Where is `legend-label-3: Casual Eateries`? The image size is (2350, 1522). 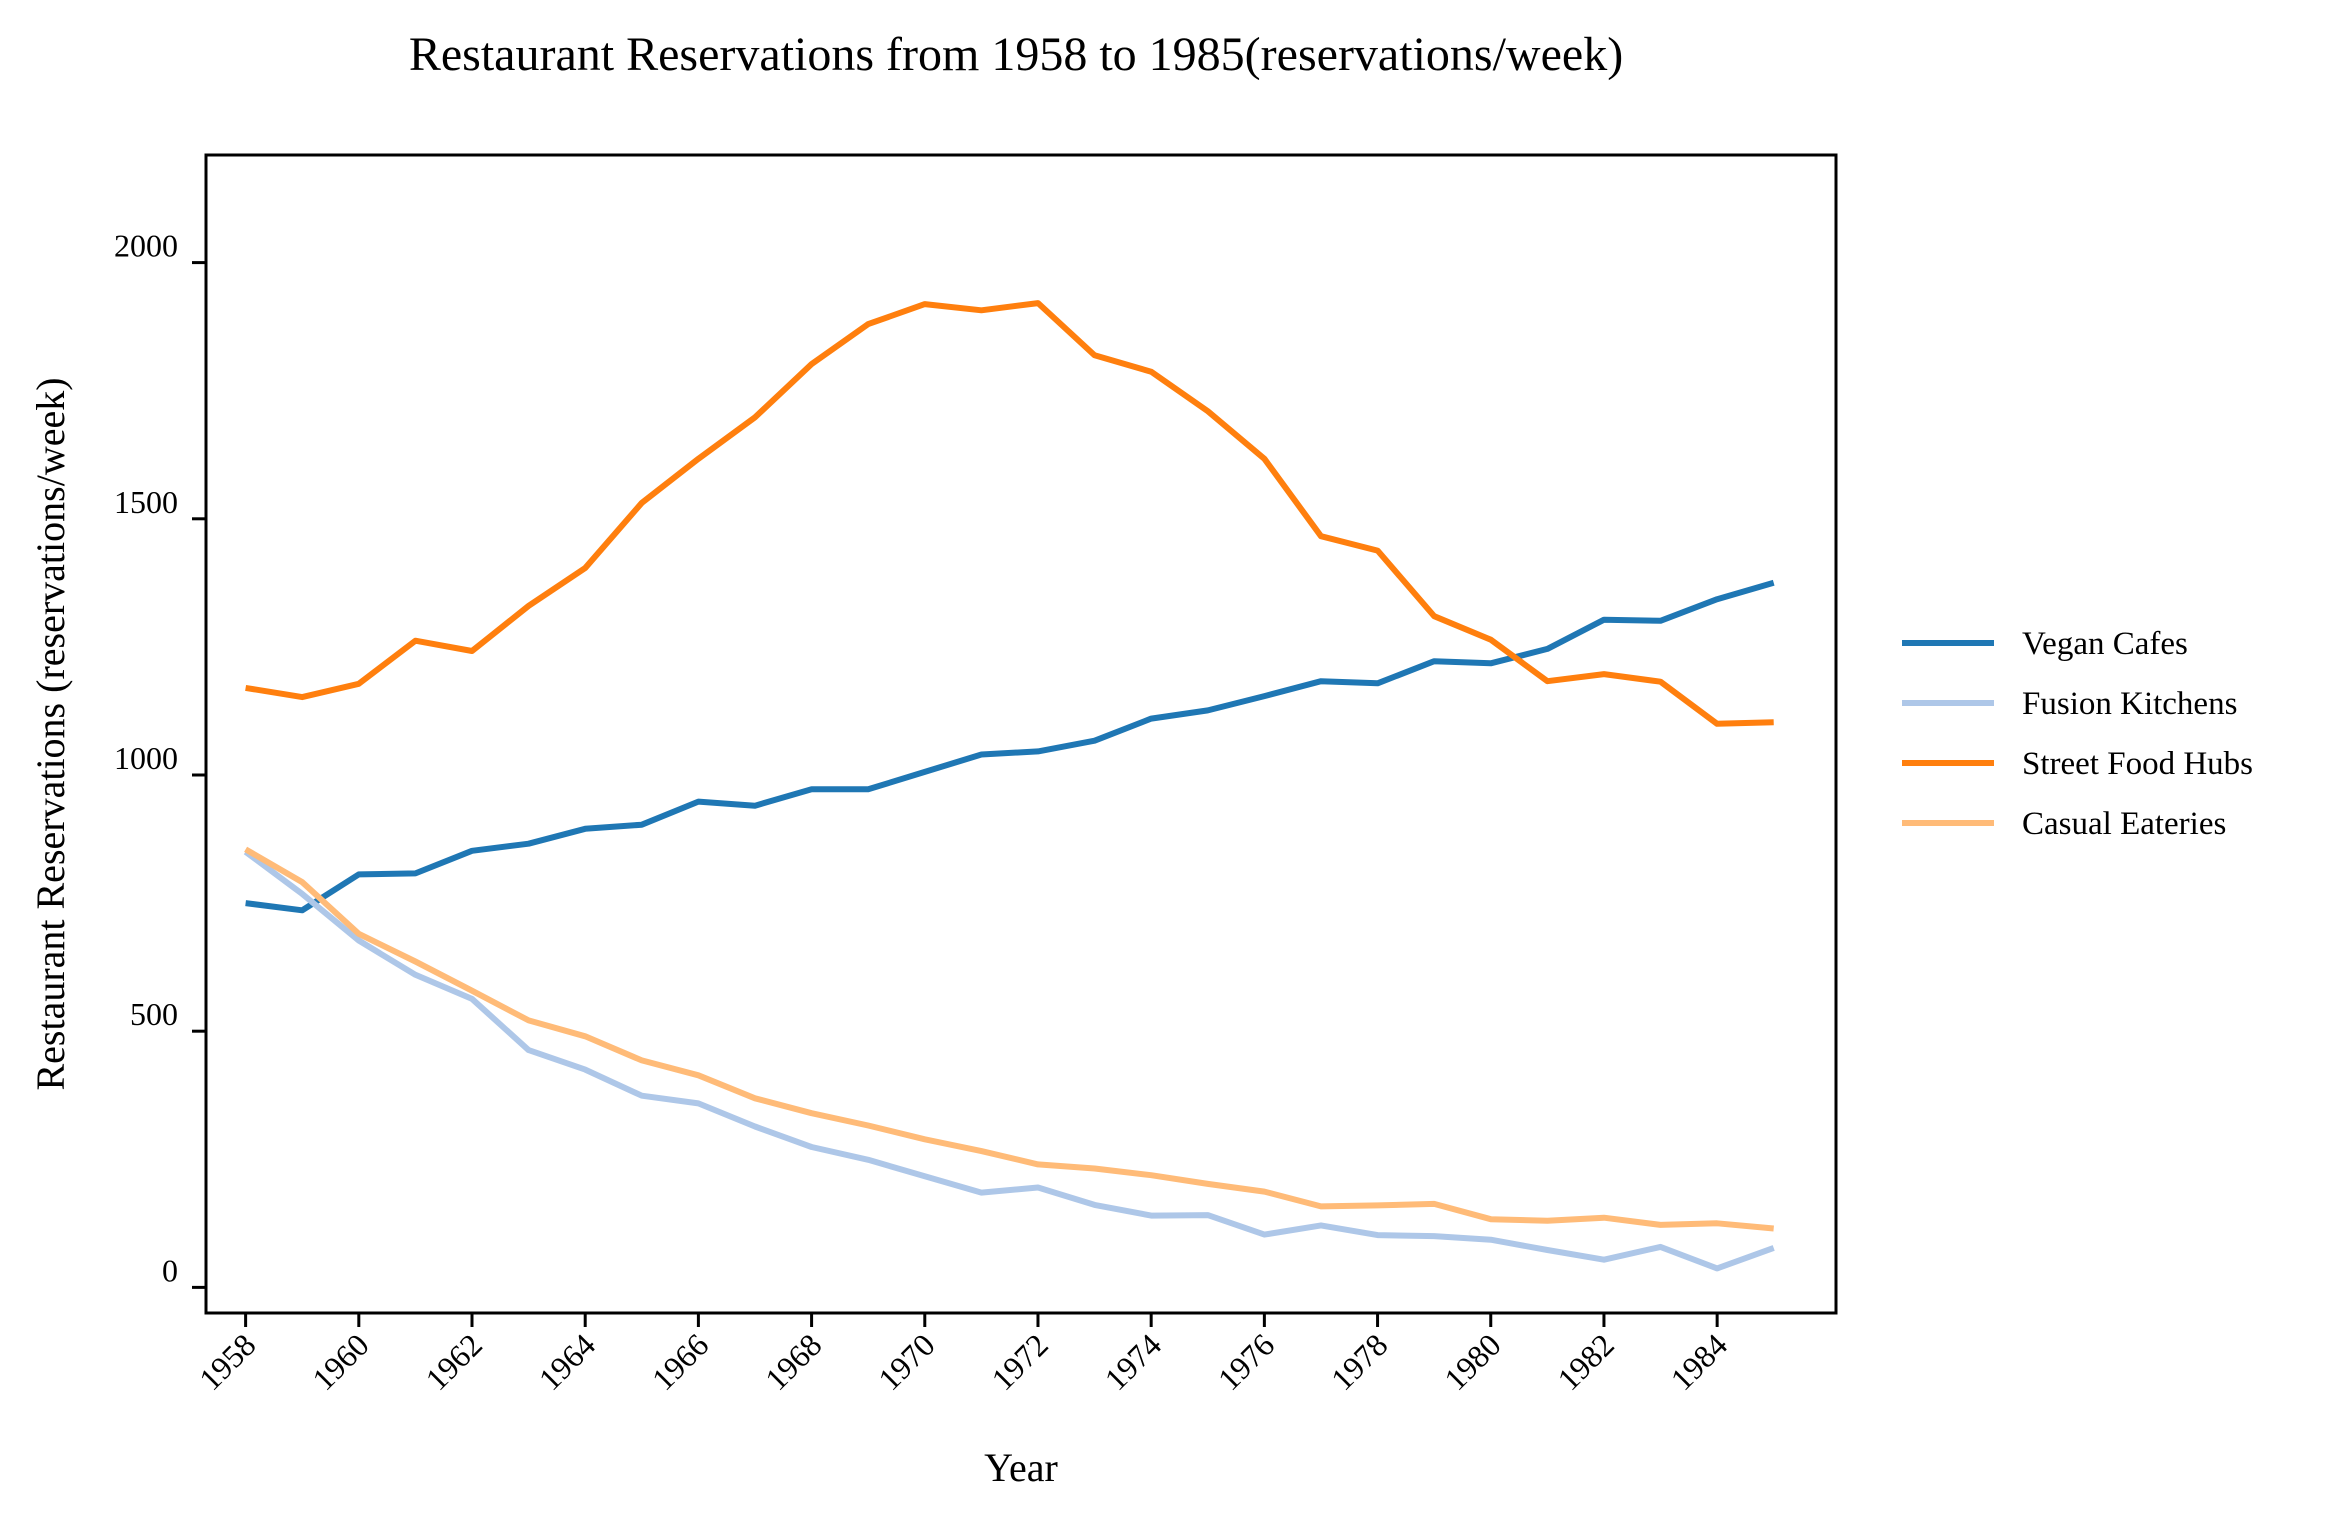 legend-label-3: Casual Eateries is located at coordinates (2124, 824).